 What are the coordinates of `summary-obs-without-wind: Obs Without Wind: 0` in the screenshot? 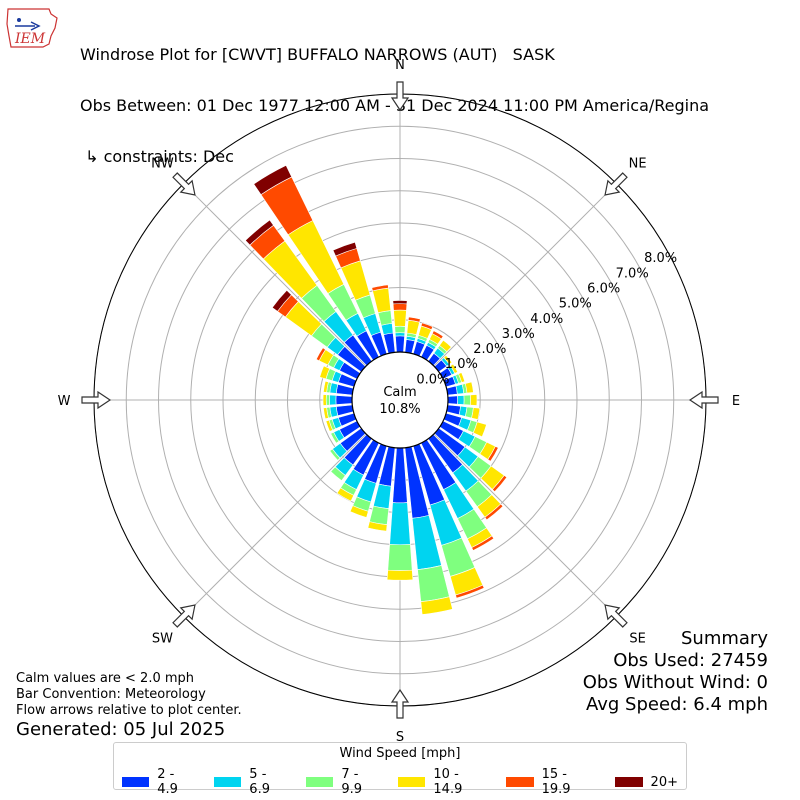 It's located at (675, 682).